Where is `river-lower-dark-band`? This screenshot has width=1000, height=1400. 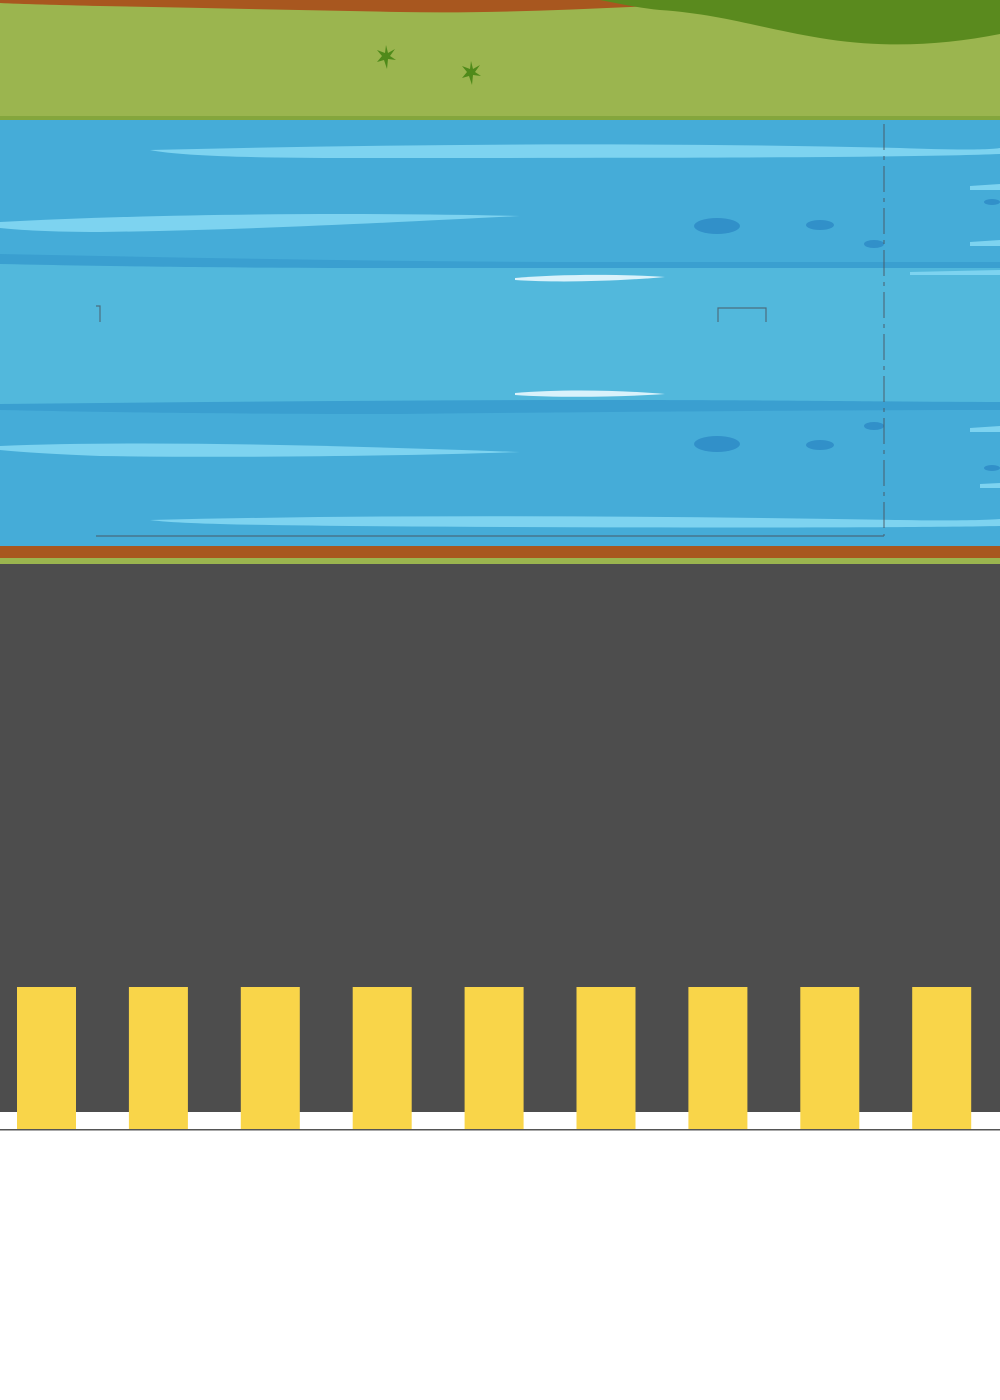 river-lower-dark-band is located at coordinates (500, 407).